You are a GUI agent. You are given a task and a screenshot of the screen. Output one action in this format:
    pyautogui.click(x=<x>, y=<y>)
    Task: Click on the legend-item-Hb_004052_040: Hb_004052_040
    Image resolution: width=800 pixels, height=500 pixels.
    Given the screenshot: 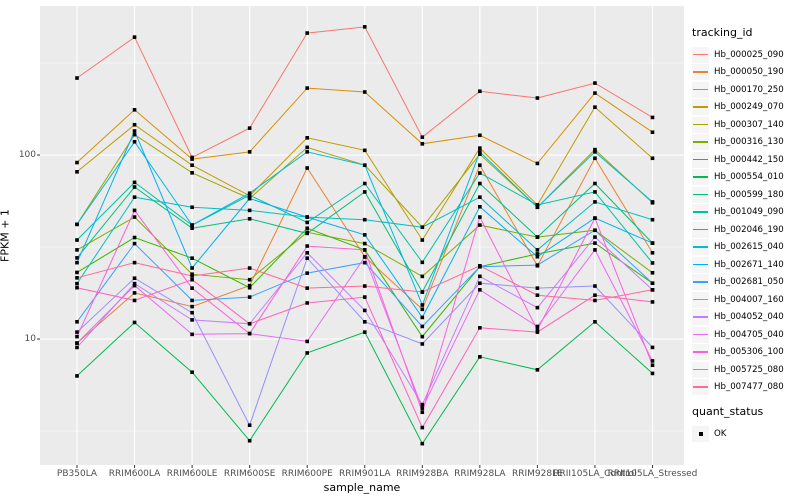 What is the action you would take?
    pyautogui.click(x=745, y=318)
    